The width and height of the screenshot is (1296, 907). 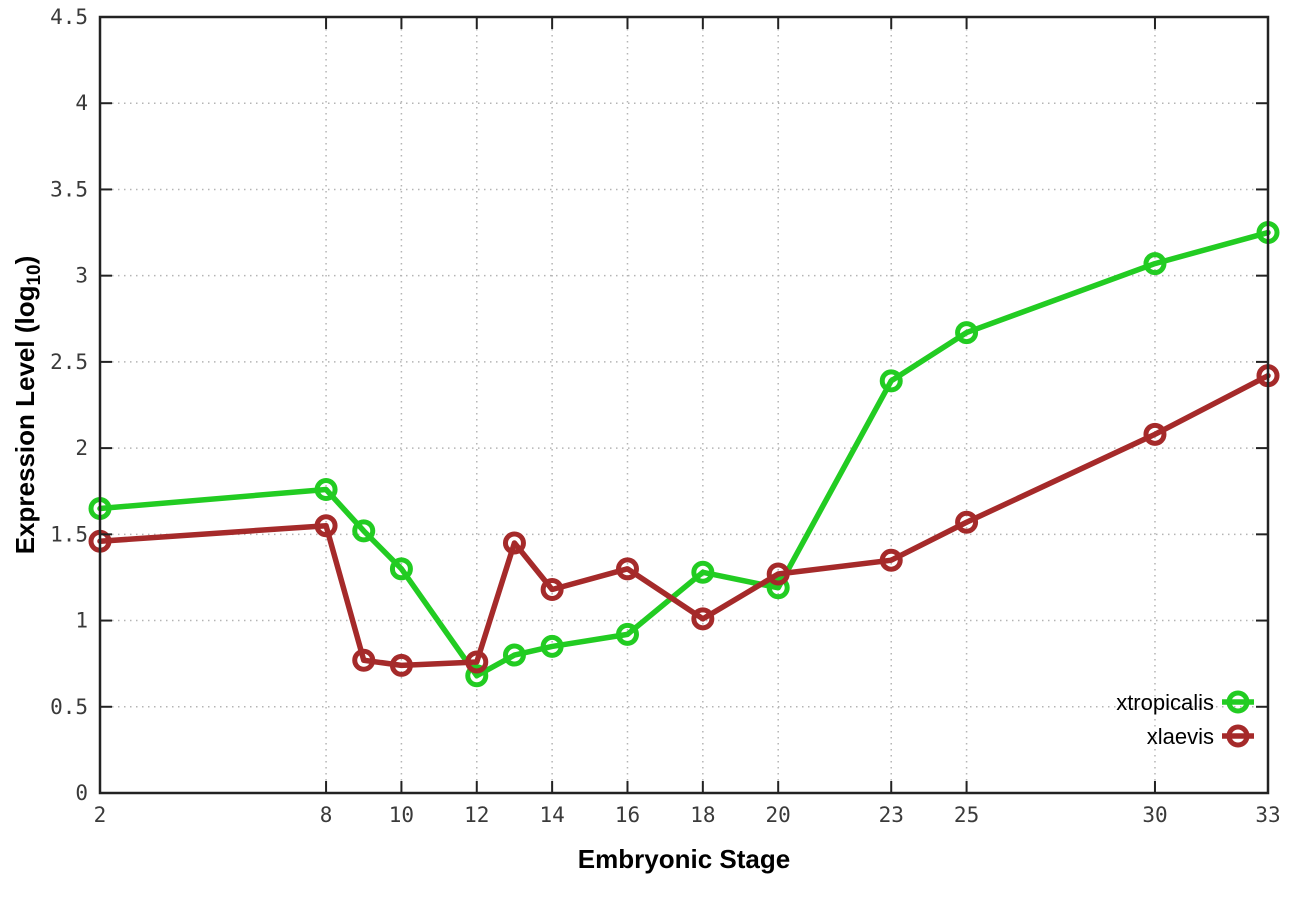 I want to click on y-tick-label: 4, so click(x=81, y=103).